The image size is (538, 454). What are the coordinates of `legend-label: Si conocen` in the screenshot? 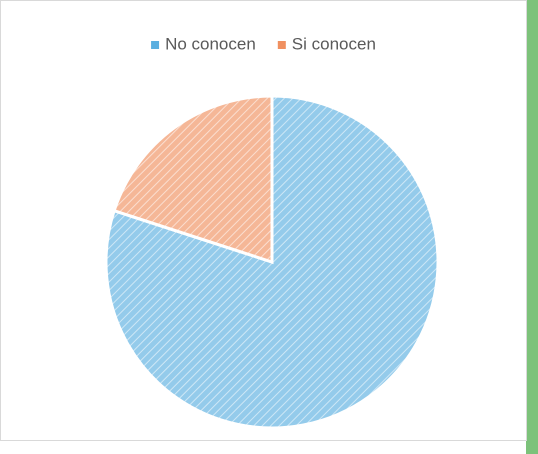 It's located at (334, 43).